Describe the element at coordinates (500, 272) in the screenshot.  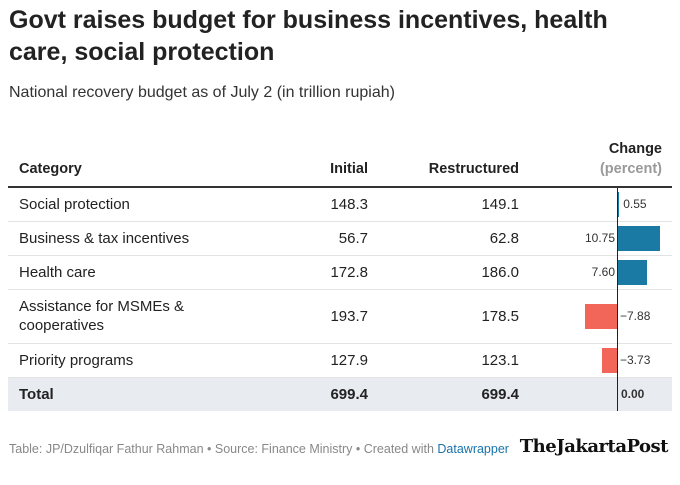
I see `row-restructured: 186.0` at that location.